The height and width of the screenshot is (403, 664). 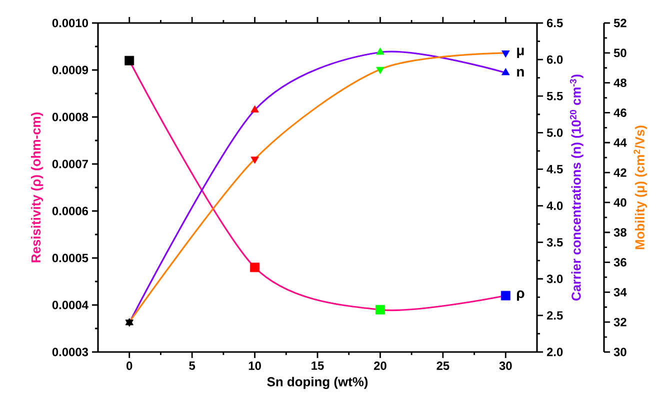 What do you see at coordinates (254, 366) in the screenshot?
I see `x-tick-label: 10` at bounding box center [254, 366].